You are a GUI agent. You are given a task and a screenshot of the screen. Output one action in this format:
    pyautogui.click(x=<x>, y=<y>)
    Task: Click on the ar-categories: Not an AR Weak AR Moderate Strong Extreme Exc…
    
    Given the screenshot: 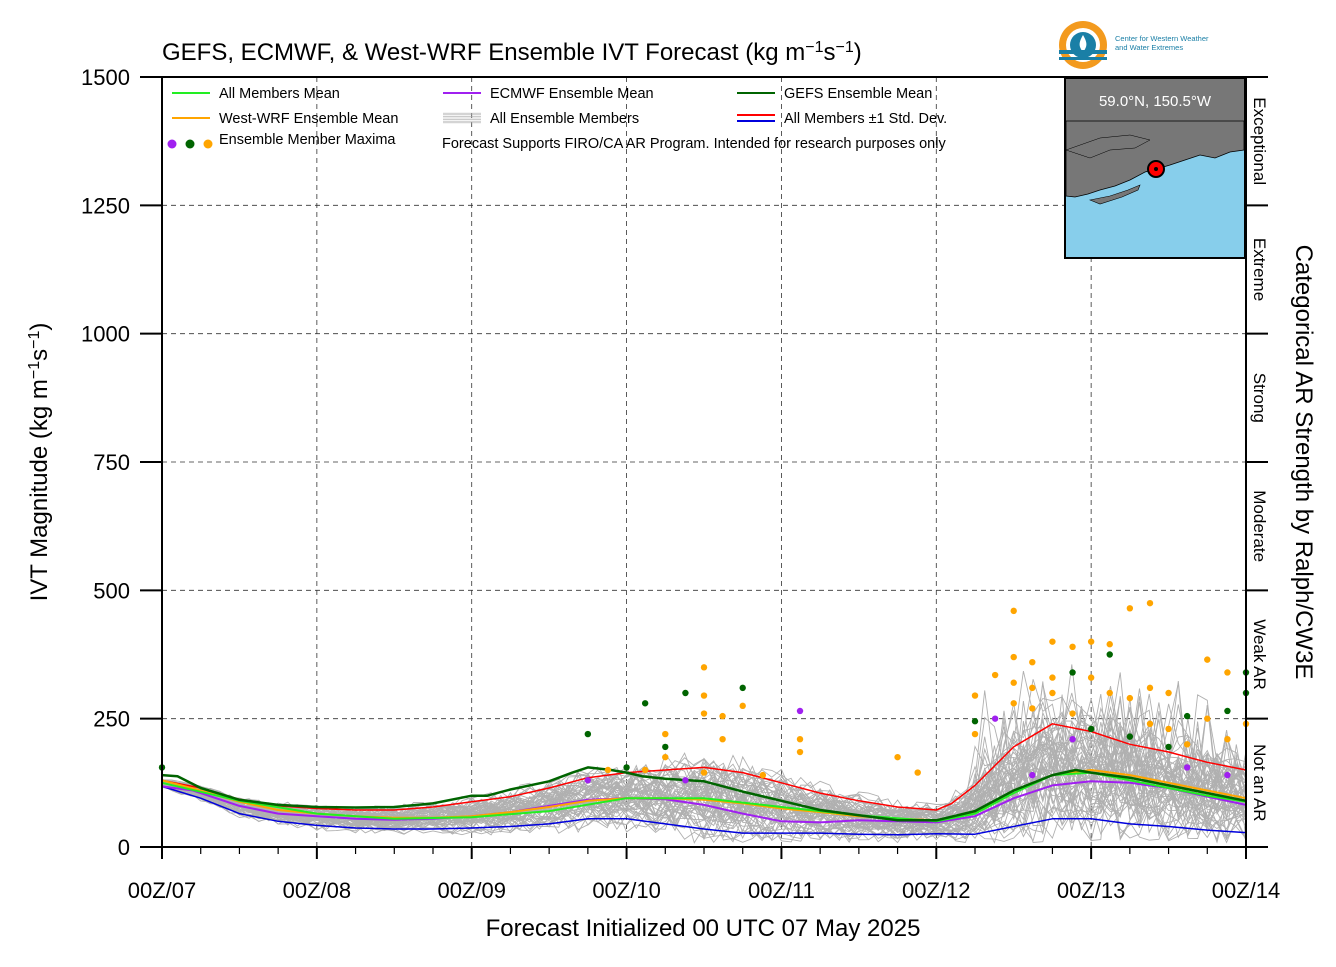 What is the action you would take?
    pyautogui.click(x=1257, y=462)
    